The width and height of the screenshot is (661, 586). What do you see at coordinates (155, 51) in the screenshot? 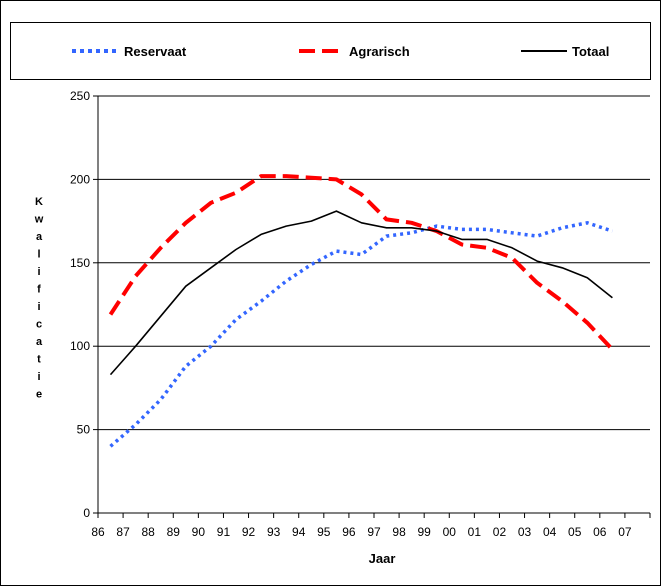
I see `legend-label-reservaat: Reservaat` at bounding box center [155, 51].